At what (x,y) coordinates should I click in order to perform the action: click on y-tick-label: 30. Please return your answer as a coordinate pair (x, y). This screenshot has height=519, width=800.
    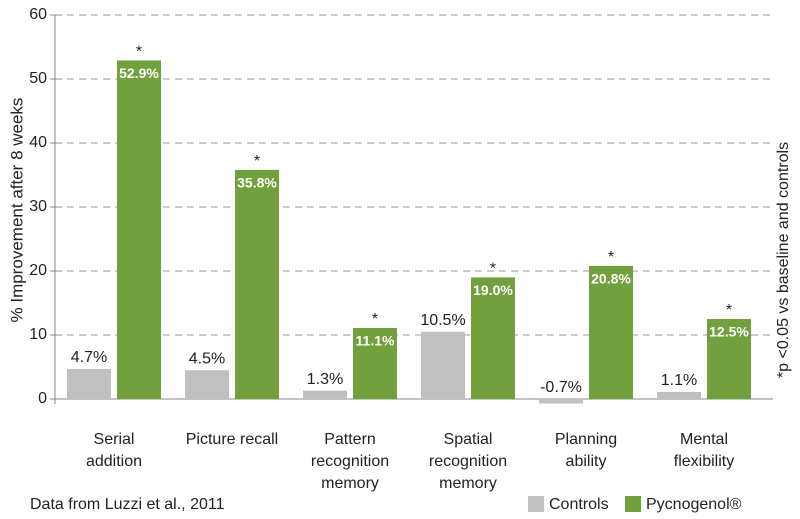
    Looking at the image, I should click on (38, 206).